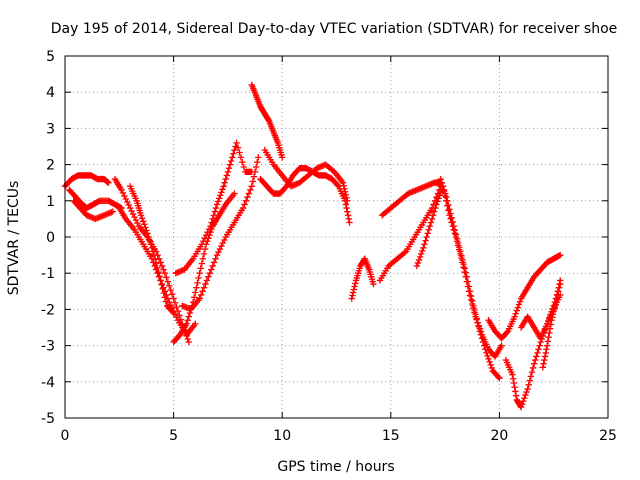  Describe the element at coordinates (48, 383) in the screenshot. I see `y-tick-label: -4` at that location.